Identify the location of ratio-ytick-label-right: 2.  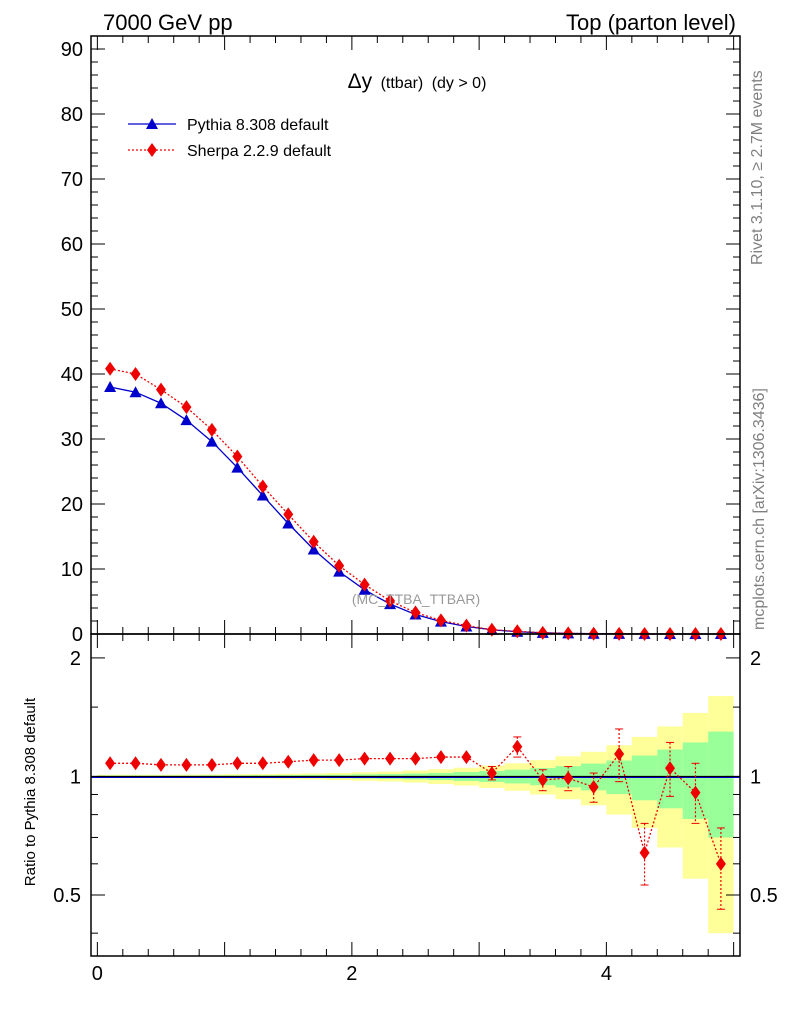
(755, 659).